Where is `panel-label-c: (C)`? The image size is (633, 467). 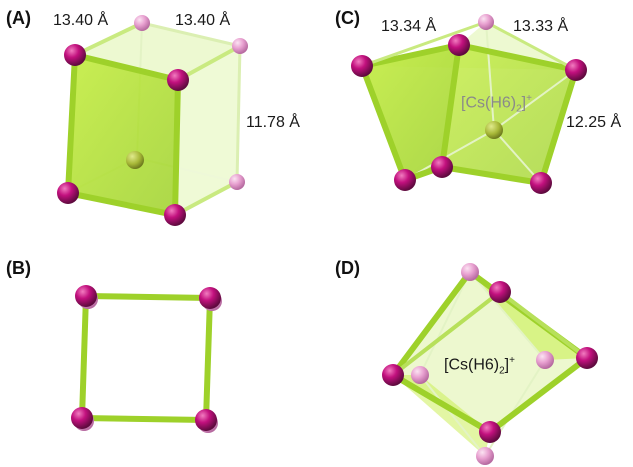 panel-label-c: (C) is located at coordinates (347, 18).